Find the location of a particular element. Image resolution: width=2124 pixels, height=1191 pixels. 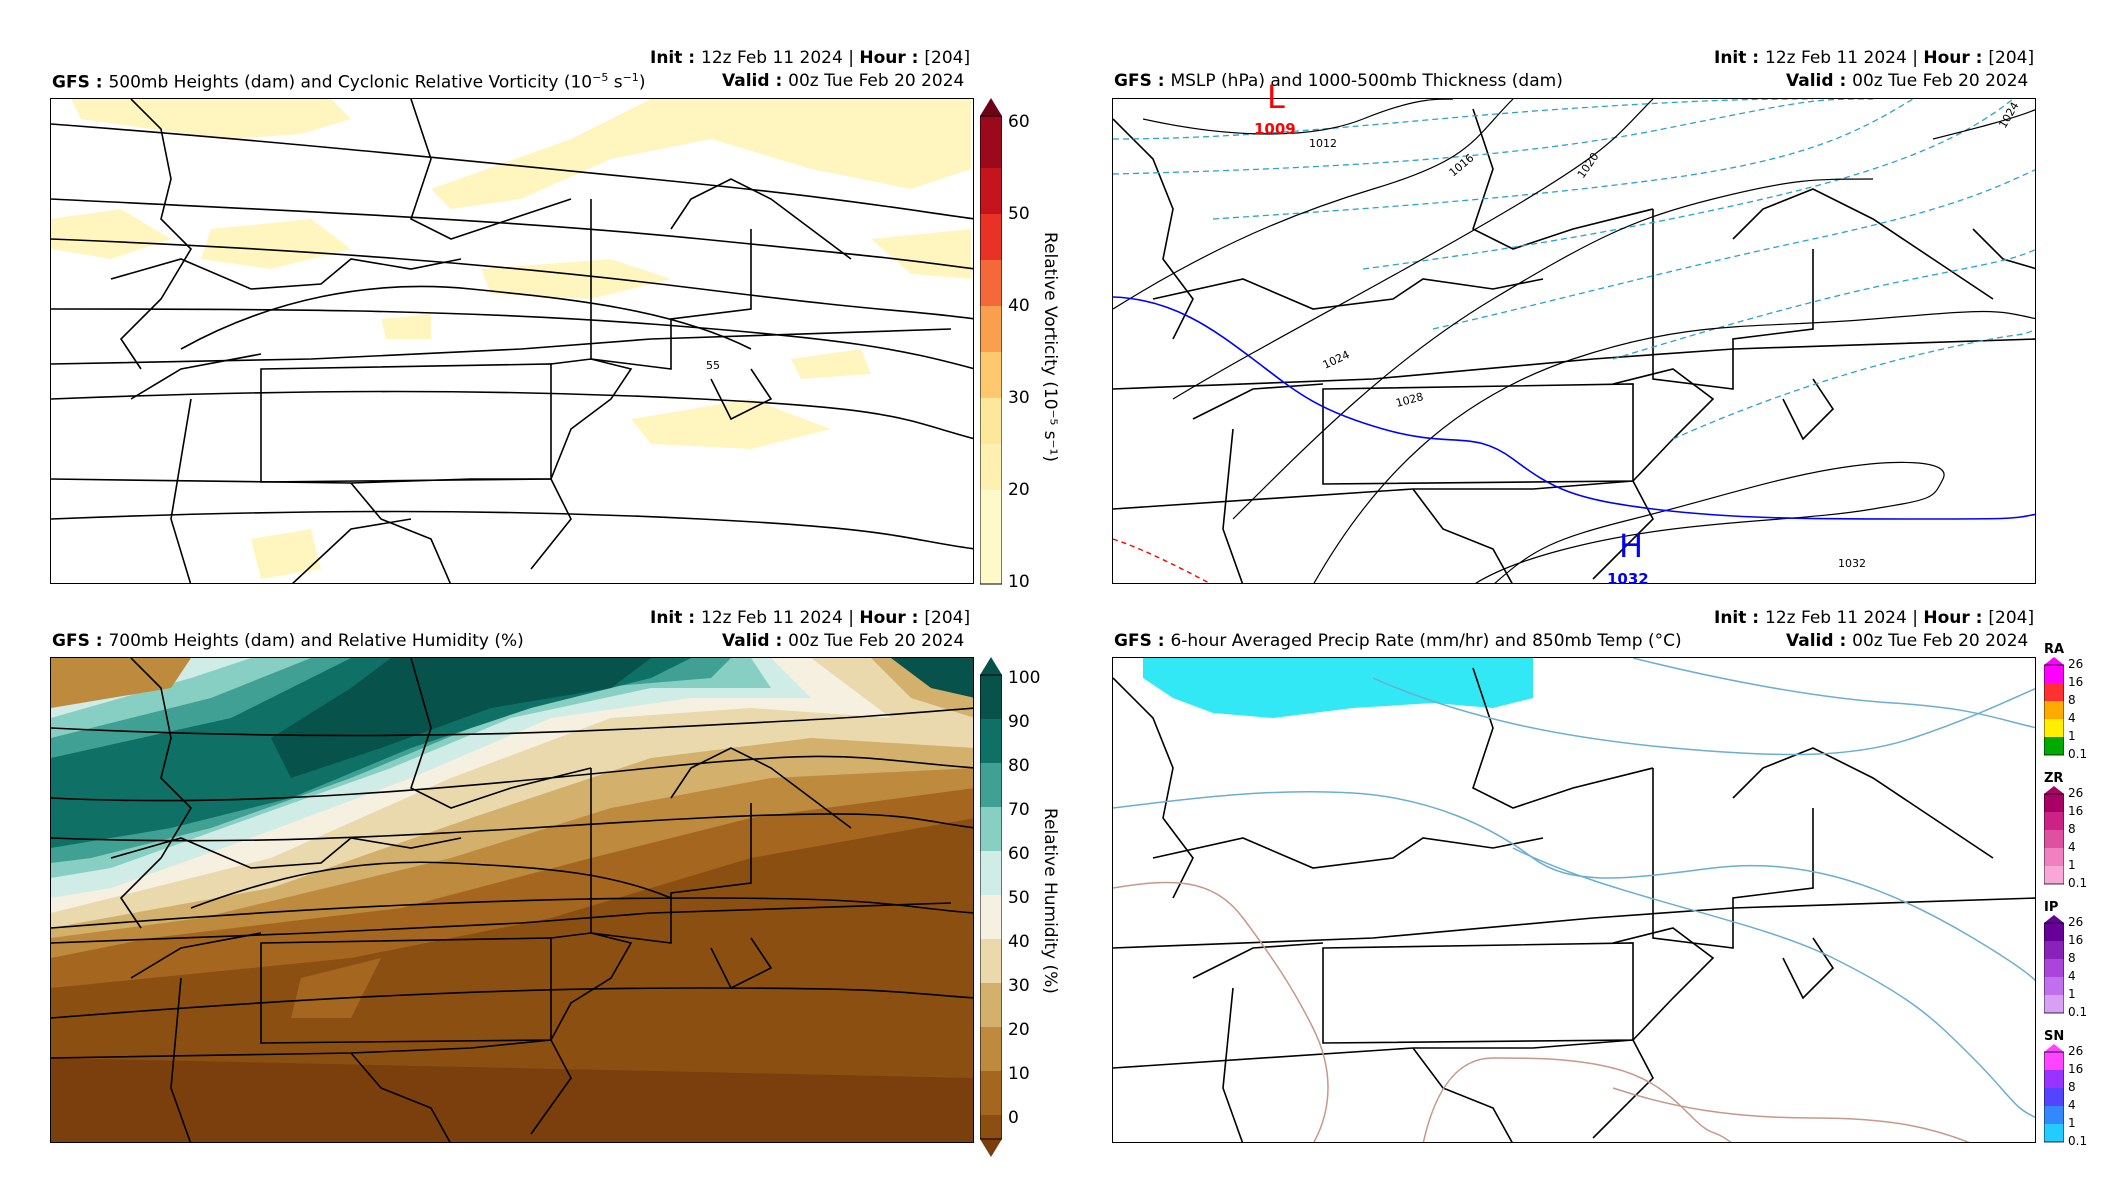

cbar-tick: 100 is located at coordinates (1024, 678).